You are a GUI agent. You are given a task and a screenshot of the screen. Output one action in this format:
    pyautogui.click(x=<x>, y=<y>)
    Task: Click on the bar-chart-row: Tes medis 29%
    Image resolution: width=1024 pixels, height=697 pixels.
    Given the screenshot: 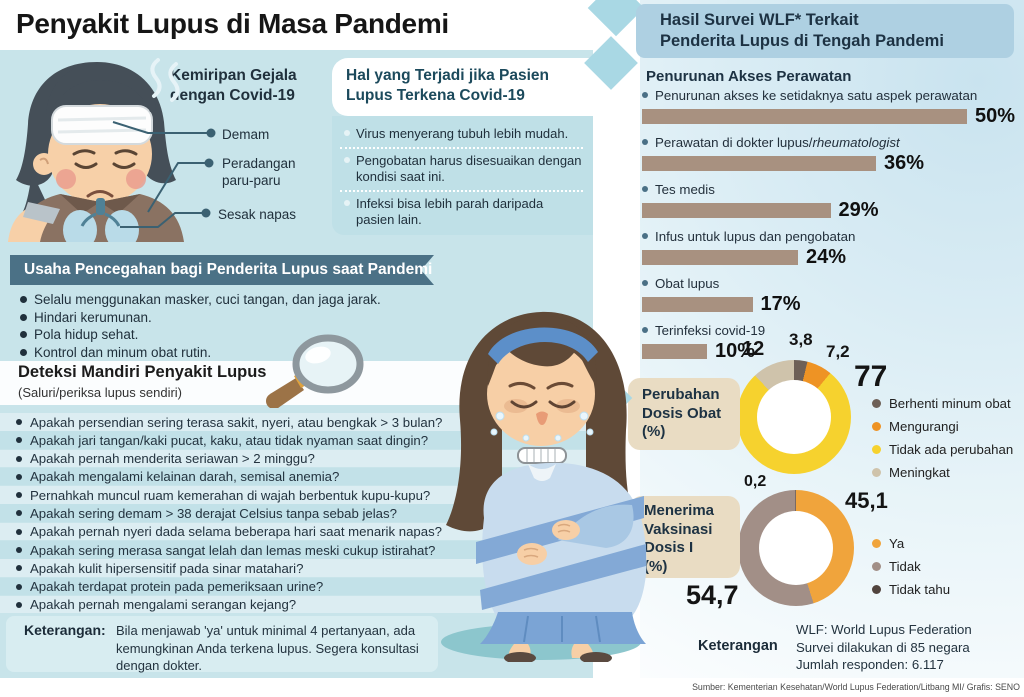 What is the action you would take?
    pyautogui.click(x=832, y=201)
    